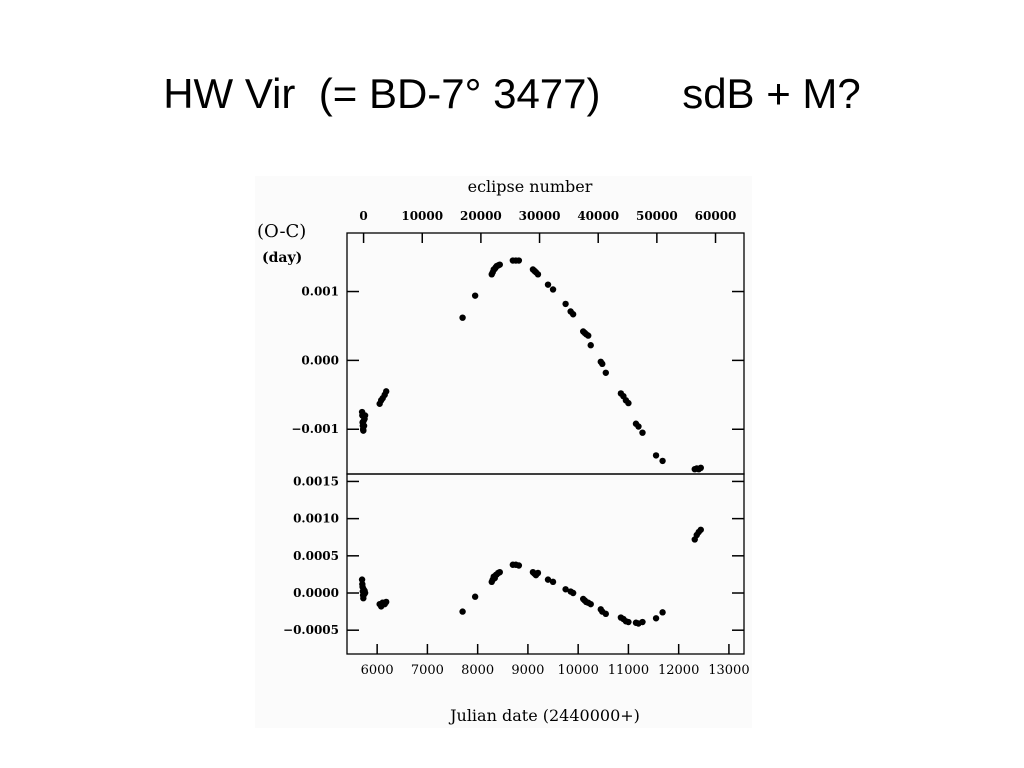 The width and height of the screenshot is (1024, 768). Describe the element at coordinates (527, 670) in the screenshot. I see `x-tick-label: 9000` at that location.